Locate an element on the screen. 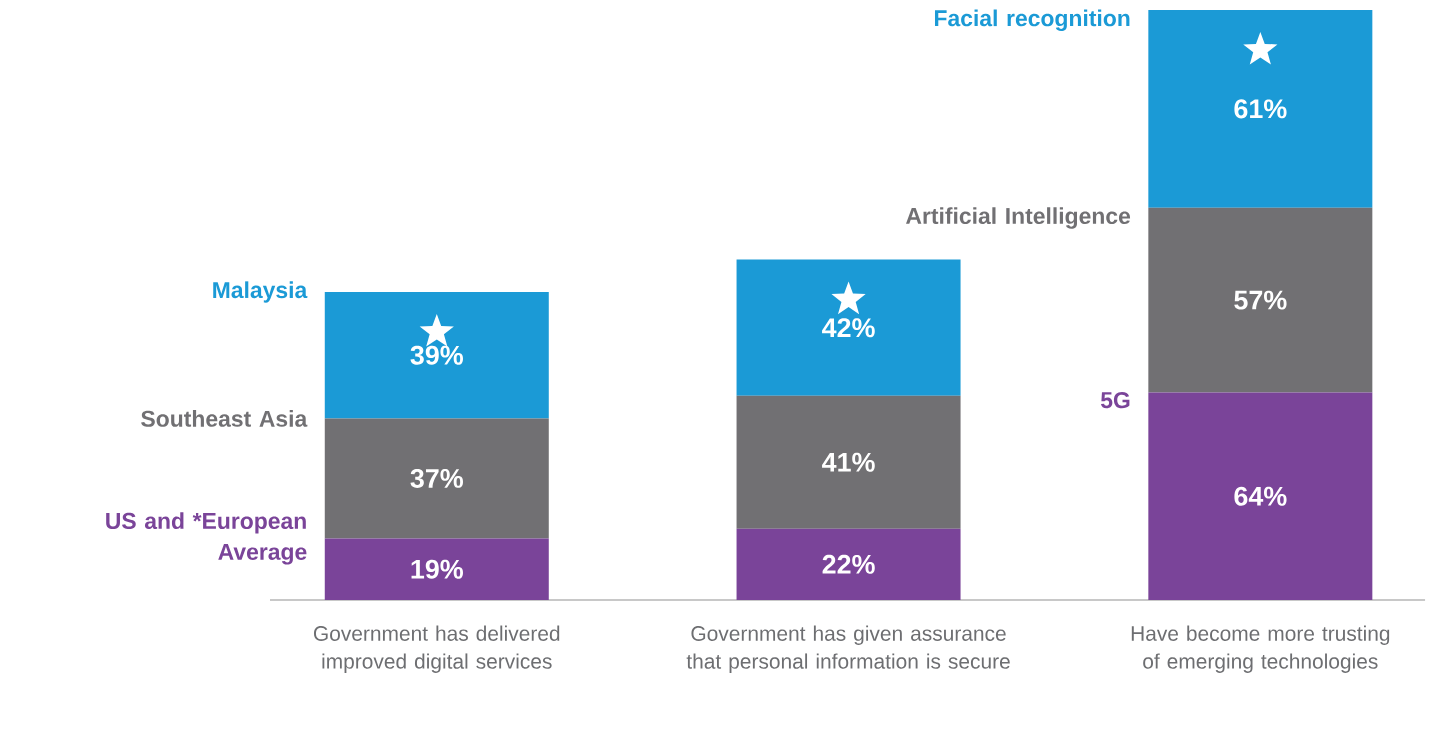  data-label: 39% is located at coordinates (436, 355).